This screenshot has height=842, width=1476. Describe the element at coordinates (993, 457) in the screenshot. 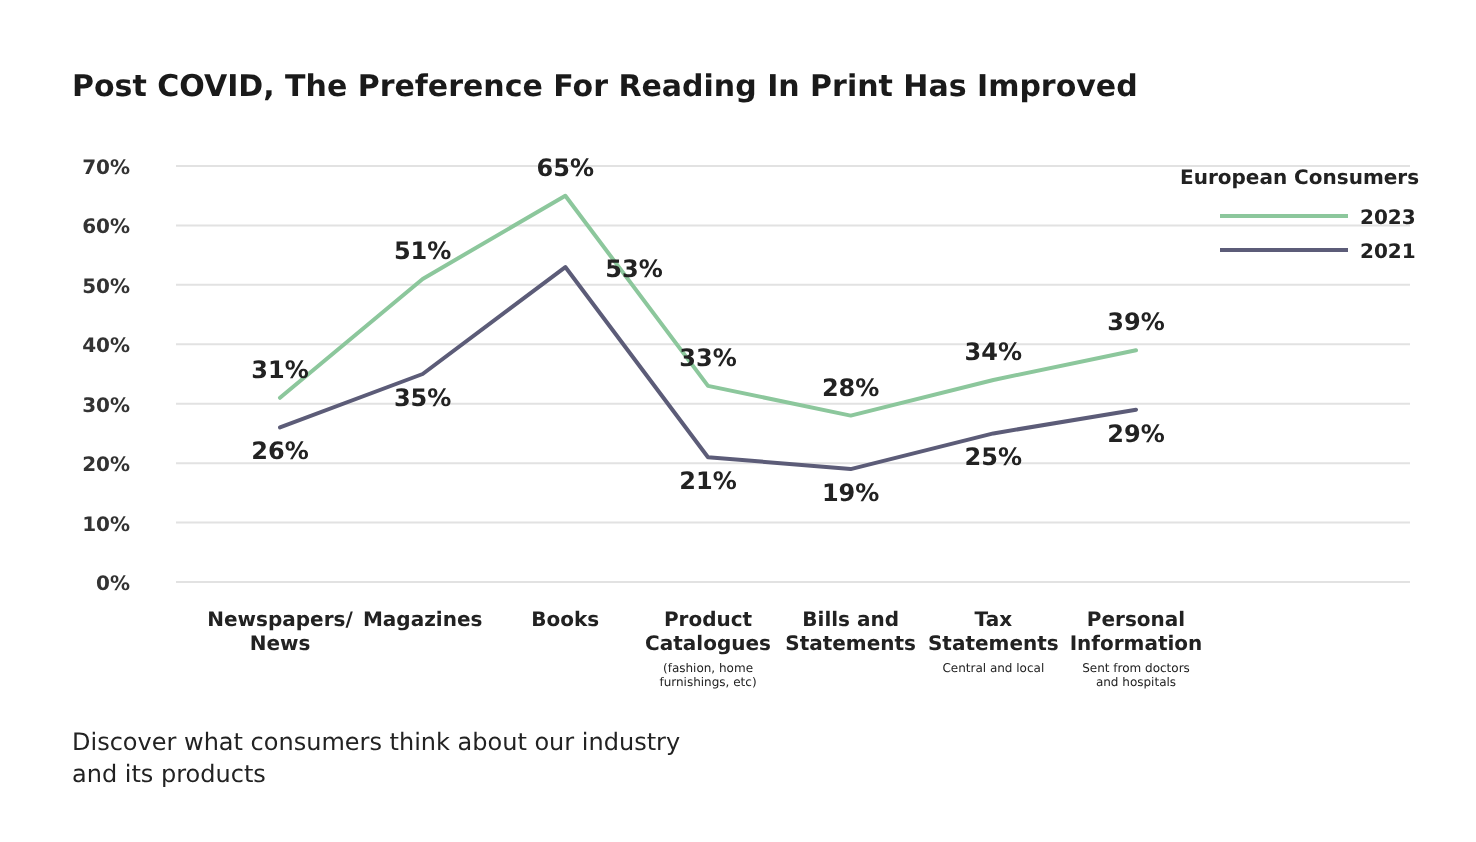

I see `data-label: 25%` at that location.